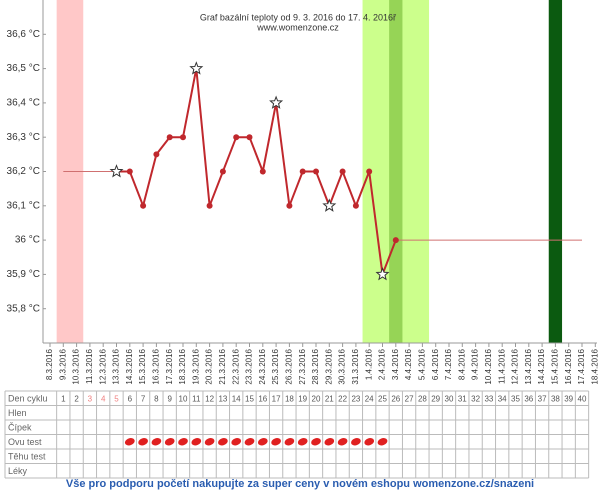 The image size is (600, 491). I want to click on row-label: Léky, so click(18, 471).